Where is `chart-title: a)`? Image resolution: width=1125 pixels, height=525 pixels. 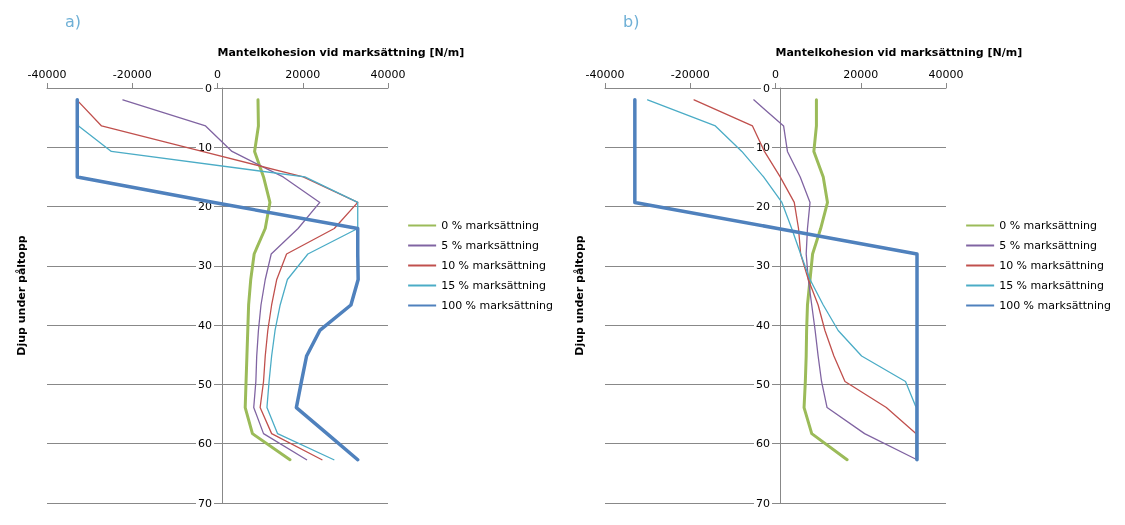 chart-title: a) is located at coordinates (73, 21).